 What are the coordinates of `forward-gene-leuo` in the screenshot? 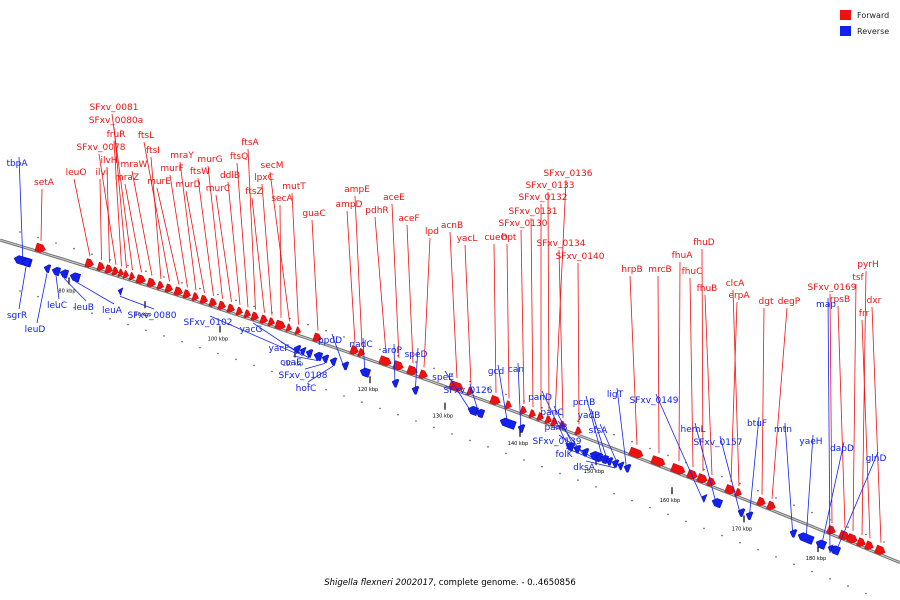 It's located at (89, 263).